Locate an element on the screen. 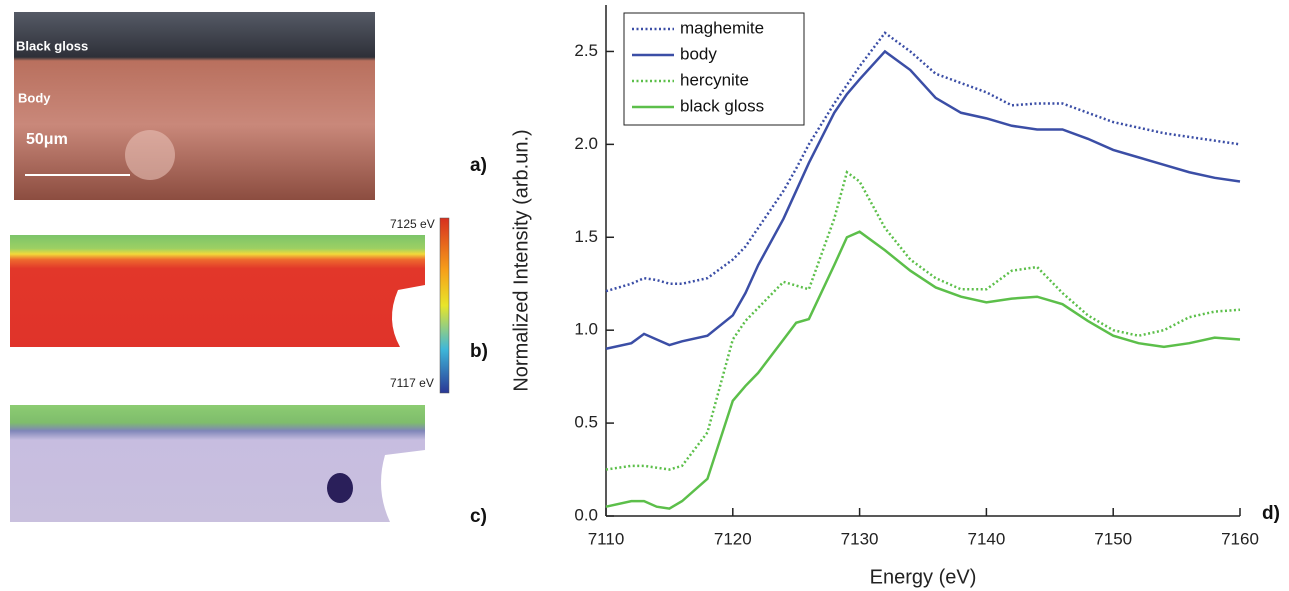  layer-label: Black gloss is located at coordinates (52, 45).